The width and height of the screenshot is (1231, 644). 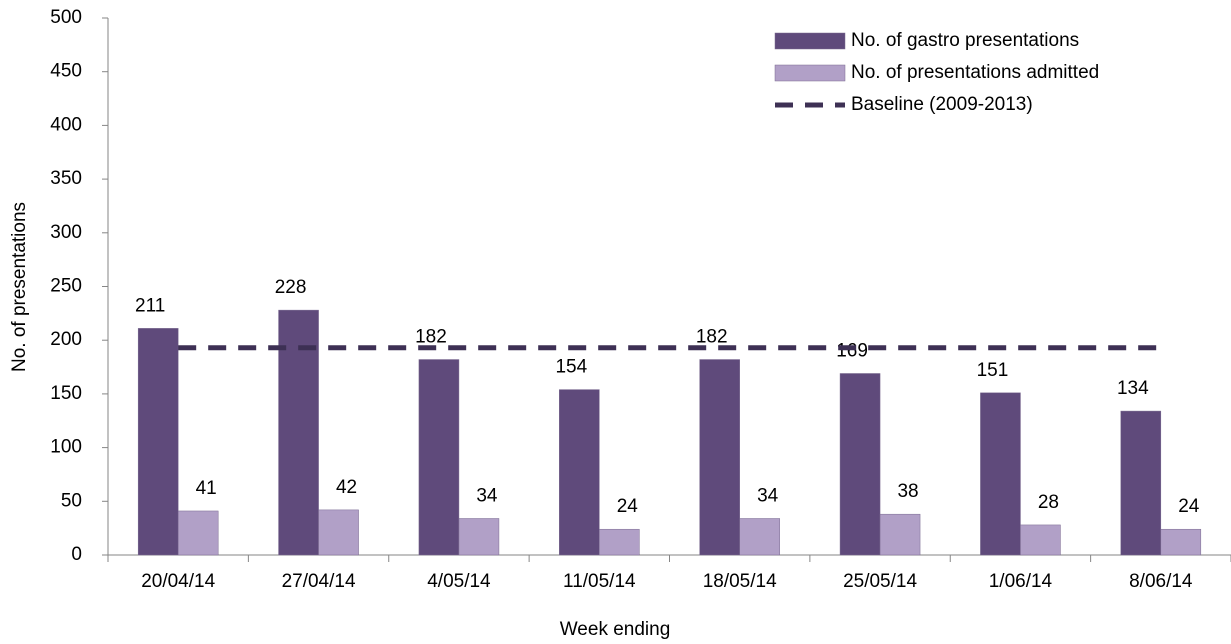 I want to click on x-tick-label: 20/04/14, so click(x=178, y=581).